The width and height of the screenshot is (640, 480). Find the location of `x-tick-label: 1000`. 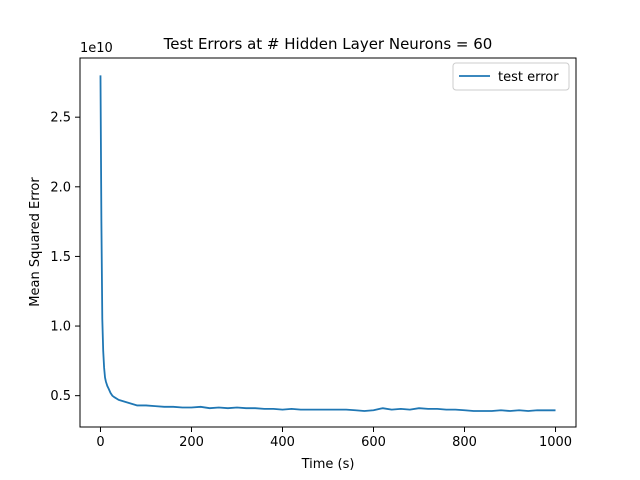

x-tick-label: 1000 is located at coordinates (555, 442).